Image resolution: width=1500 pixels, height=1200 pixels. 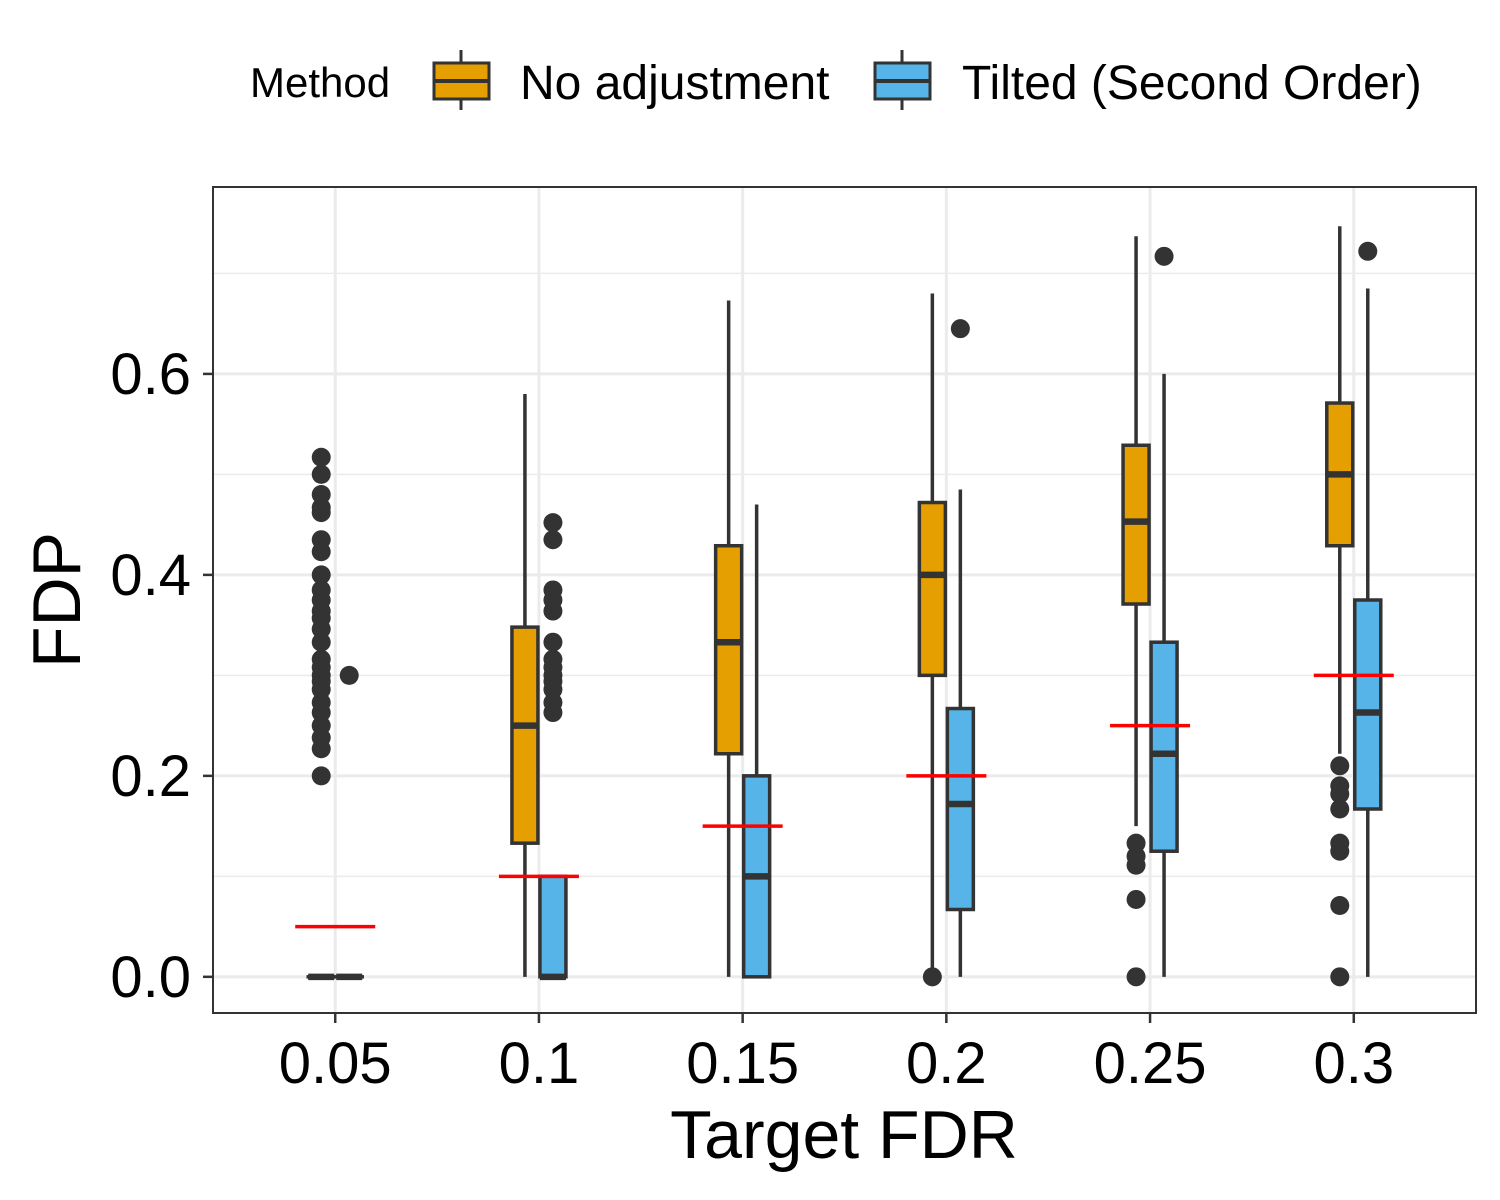 What do you see at coordinates (675, 83) in the screenshot?
I see `legend-label-no-adjustment: No adjustment` at bounding box center [675, 83].